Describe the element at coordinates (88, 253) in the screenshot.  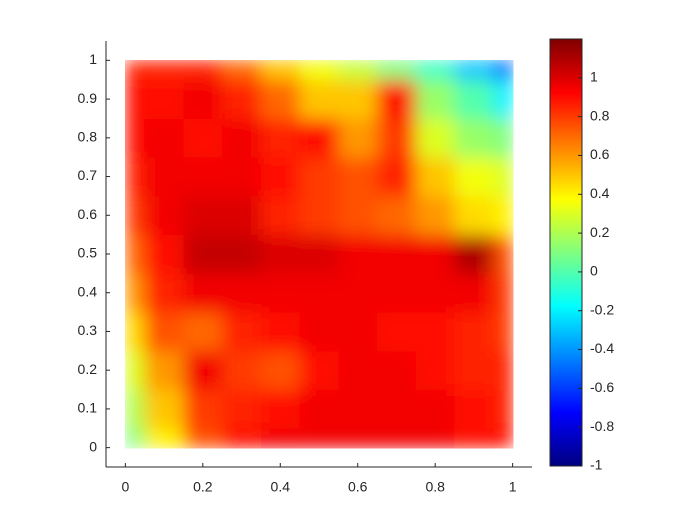
I see `y-tick-label: 0.5` at that location.